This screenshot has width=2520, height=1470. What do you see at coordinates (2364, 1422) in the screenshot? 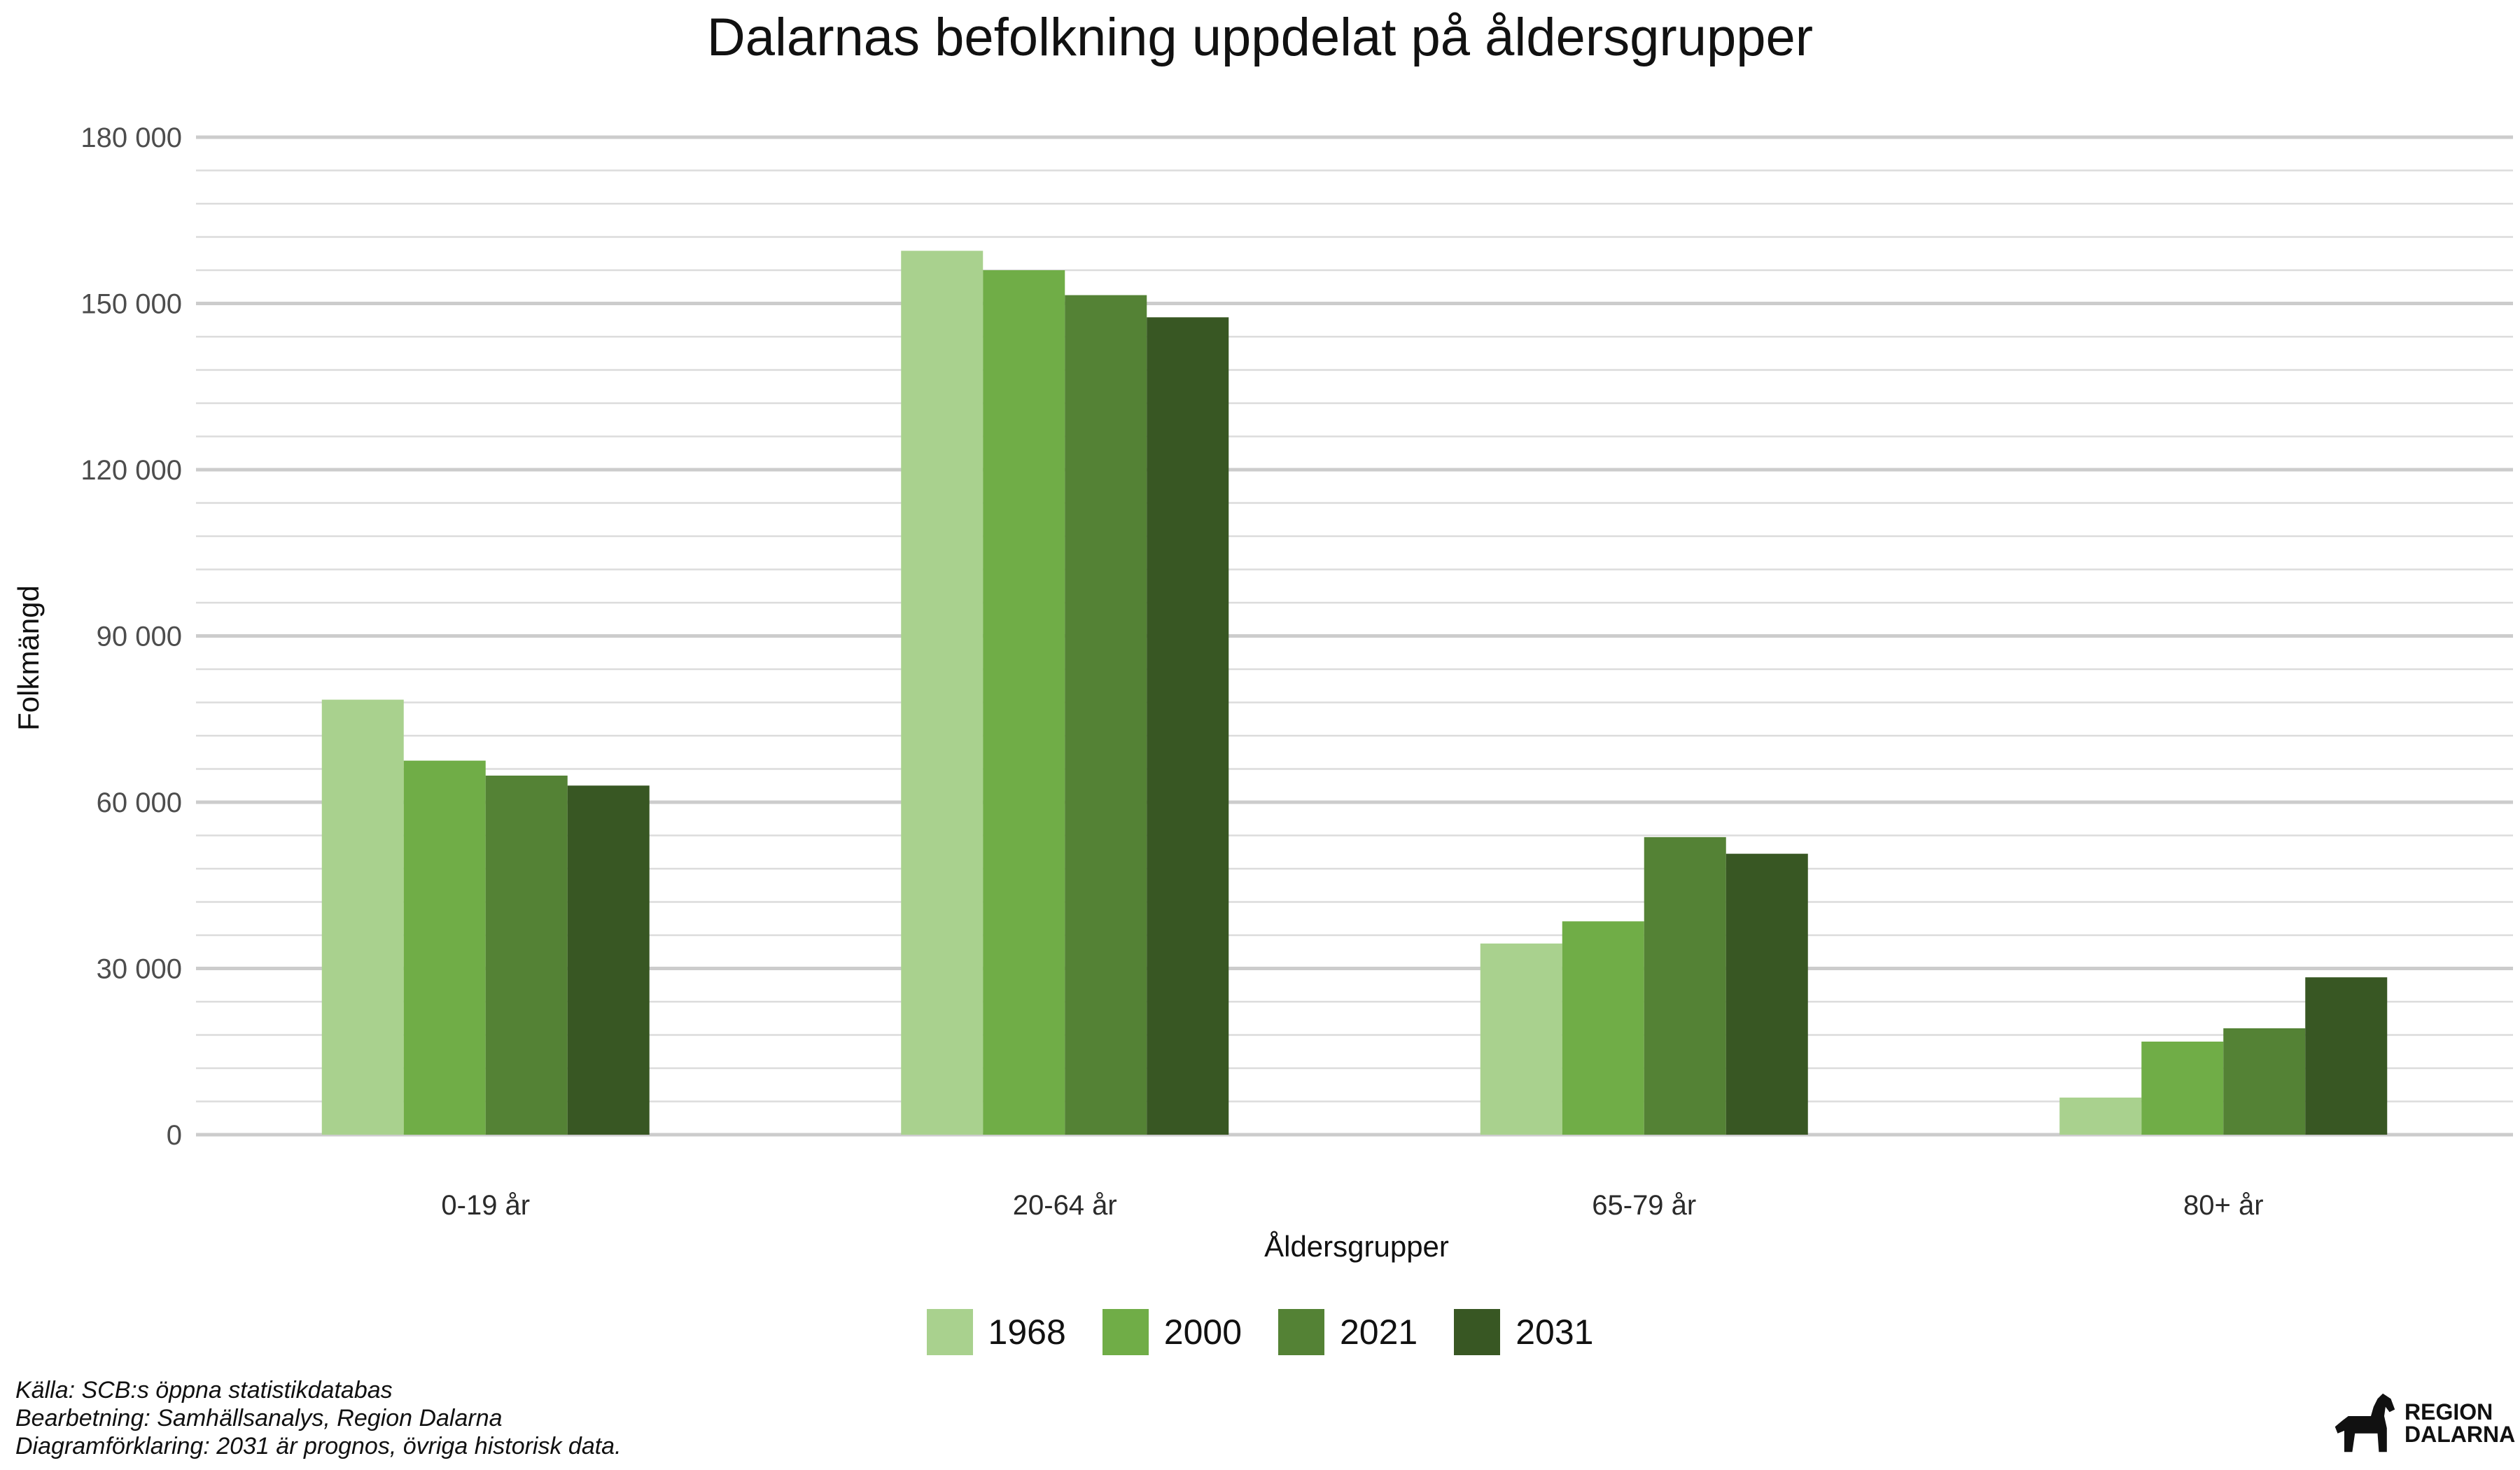
I see `dala-horse-icon` at bounding box center [2364, 1422].